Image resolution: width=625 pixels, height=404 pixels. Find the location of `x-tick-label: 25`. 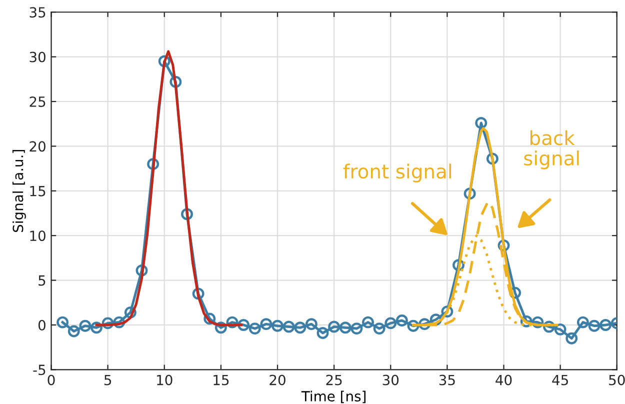

x-tick-label: 25 is located at coordinates (334, 380).